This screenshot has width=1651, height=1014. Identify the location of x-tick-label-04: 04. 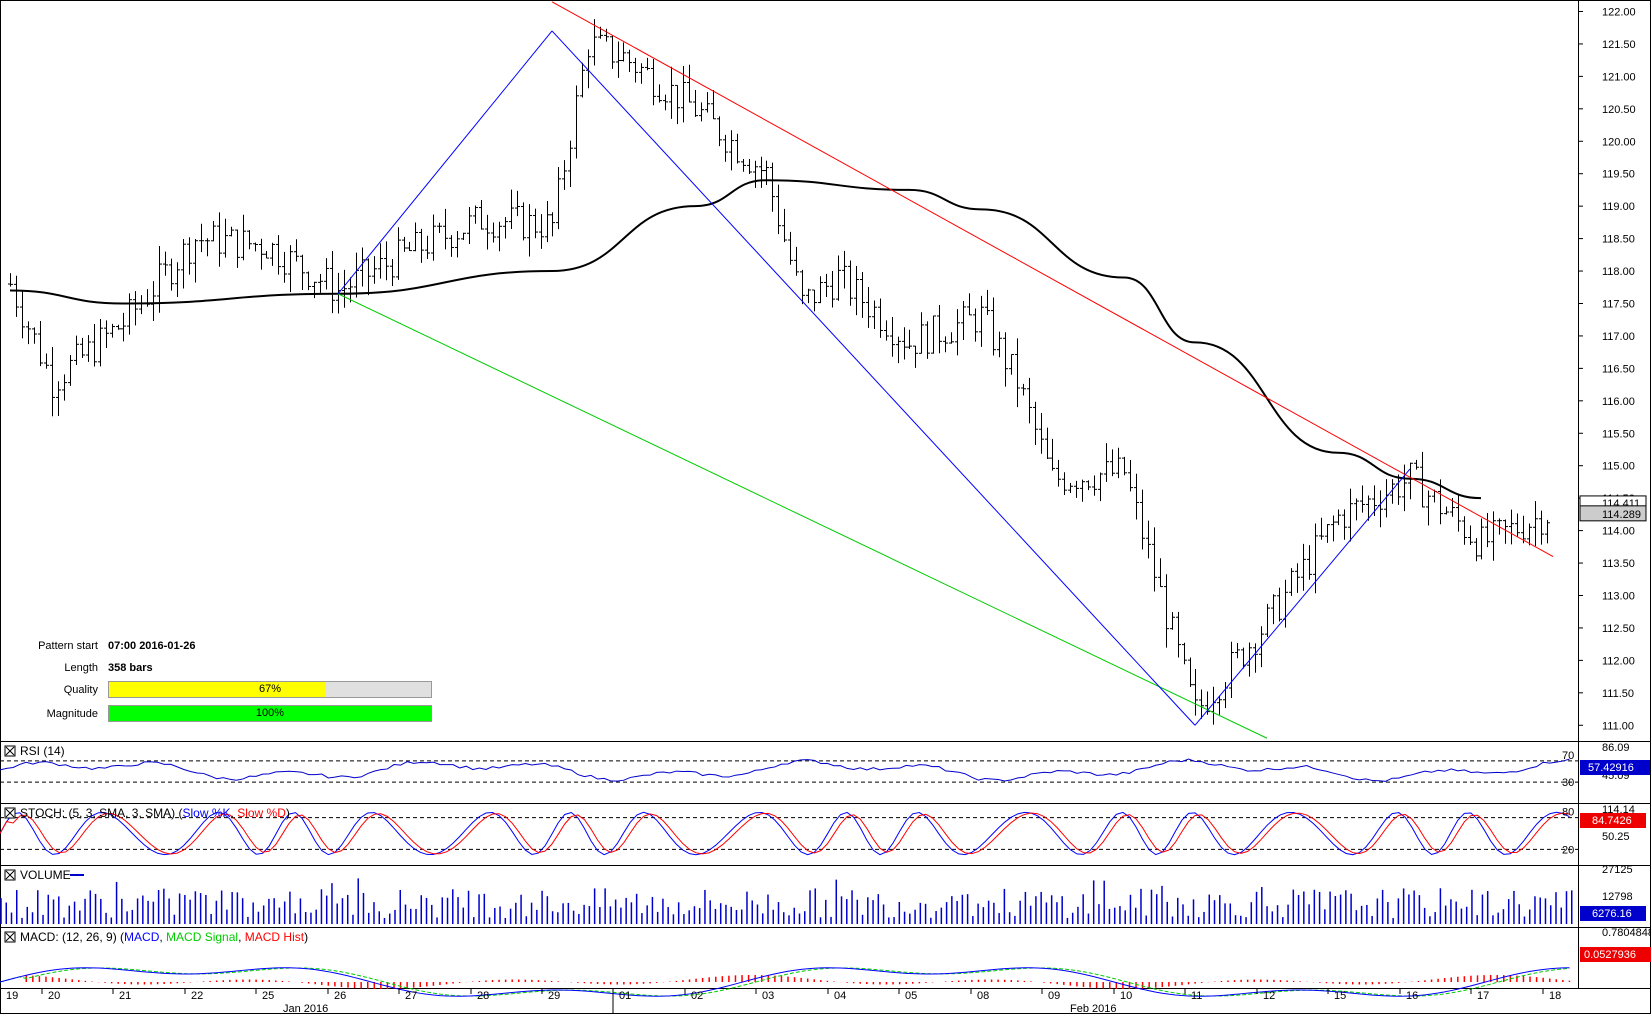
(840, 996).